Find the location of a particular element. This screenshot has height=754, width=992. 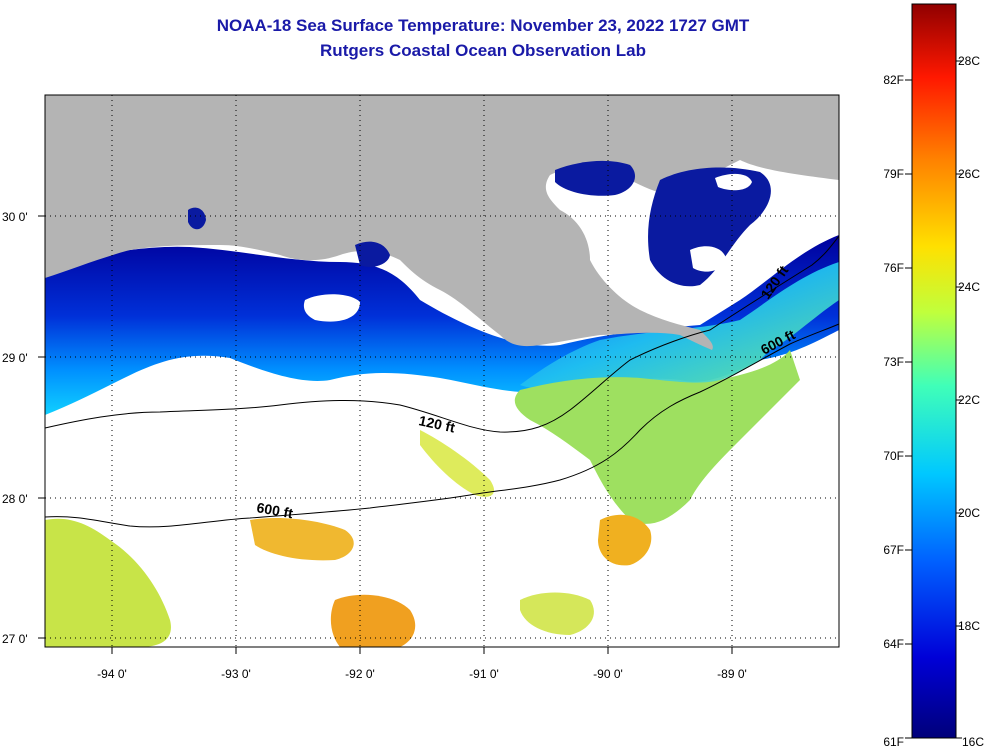

bay-east is located at coordinates (709, 227).